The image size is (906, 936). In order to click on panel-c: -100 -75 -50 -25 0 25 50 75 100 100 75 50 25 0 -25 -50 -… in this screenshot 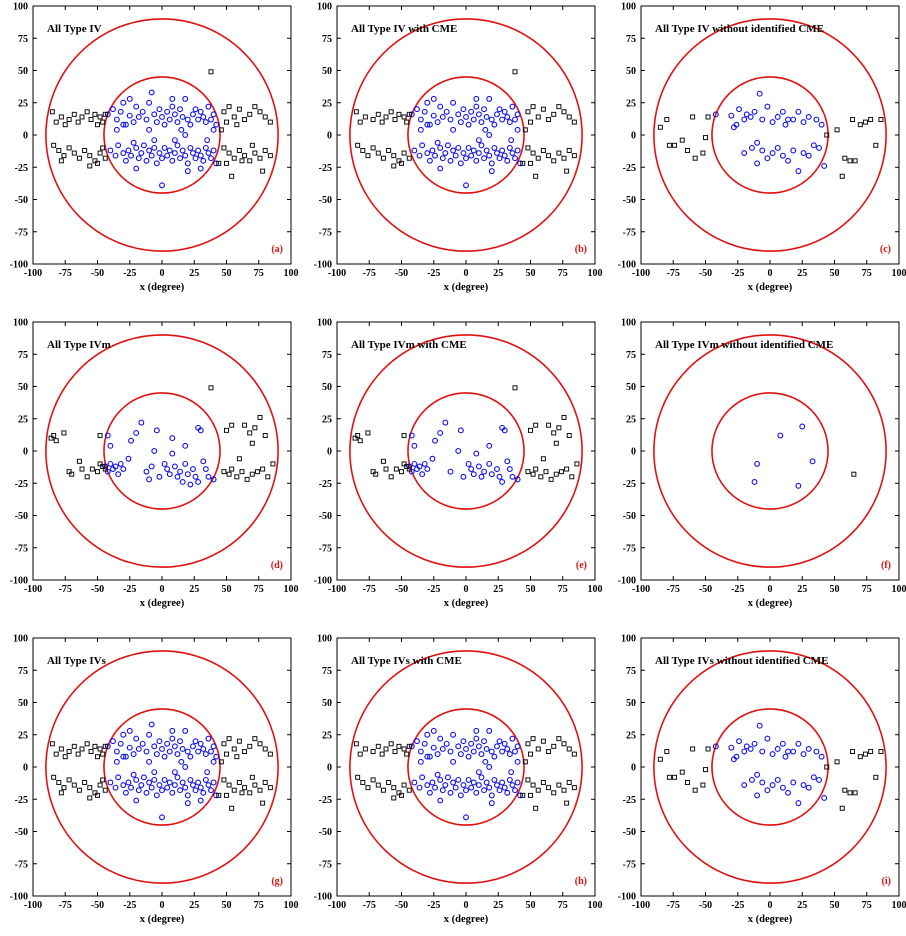, I will do `click(762, 148)`.